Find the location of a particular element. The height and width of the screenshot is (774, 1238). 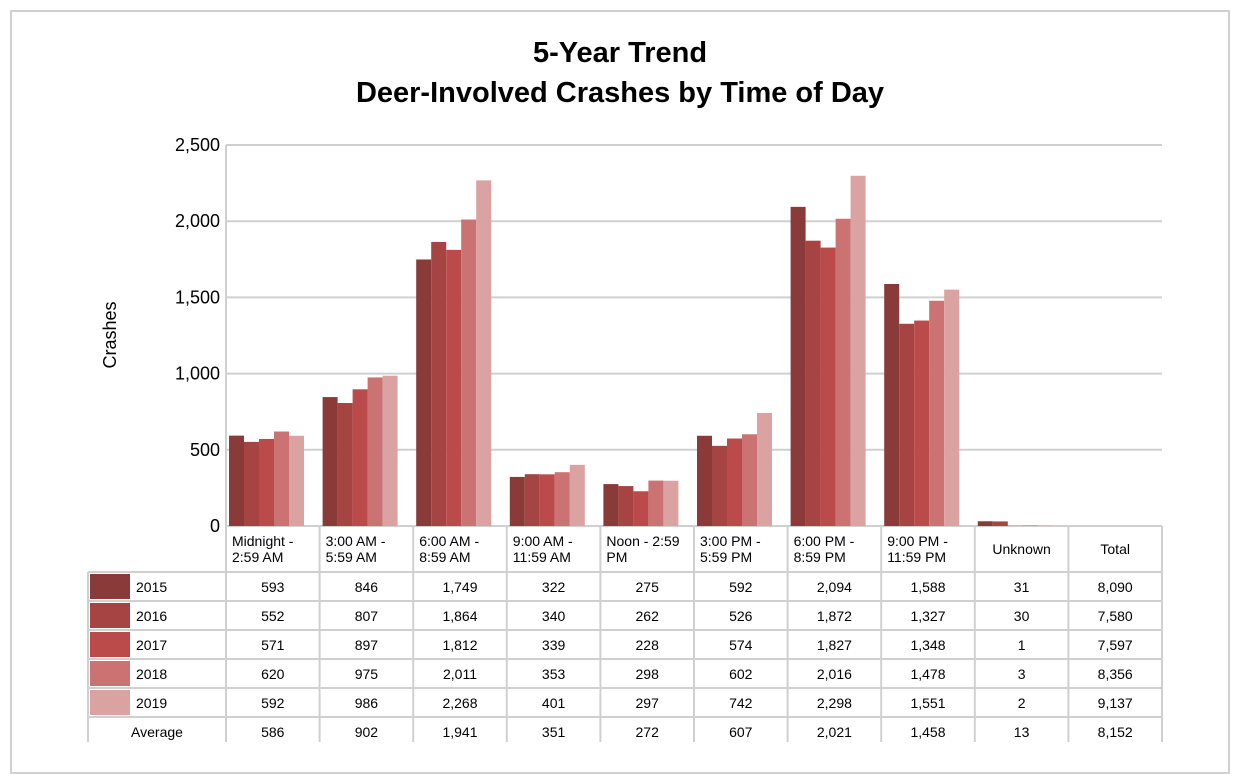

y-axis-label: Crashes is located at coordinates (110, 334).